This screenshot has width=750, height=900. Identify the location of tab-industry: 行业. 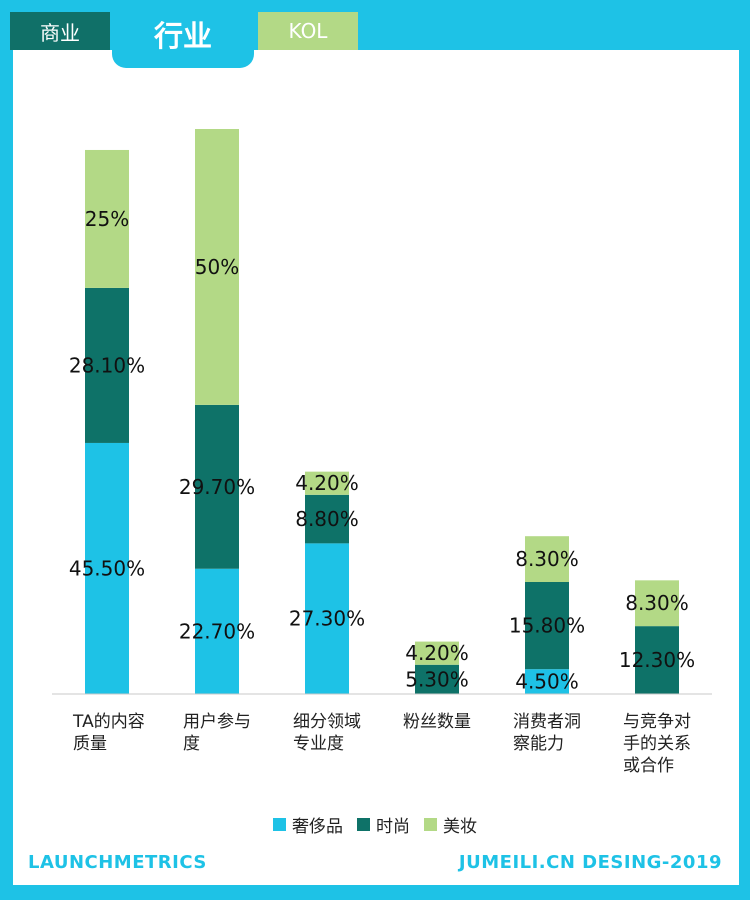
(183, 34).